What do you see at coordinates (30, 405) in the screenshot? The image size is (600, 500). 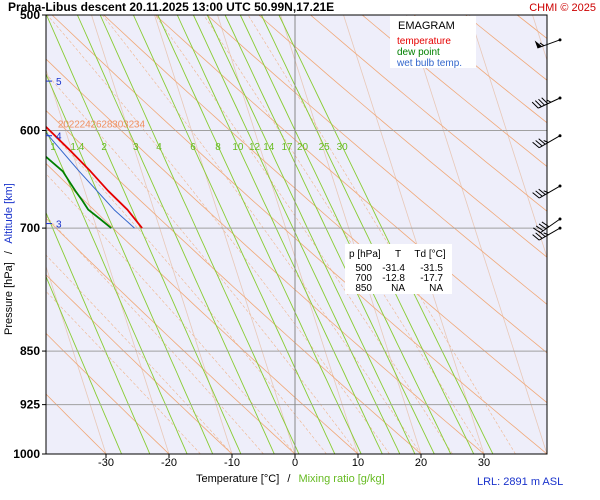 I see `pressure-tick-label: 925` at bounding box center [30, 405].